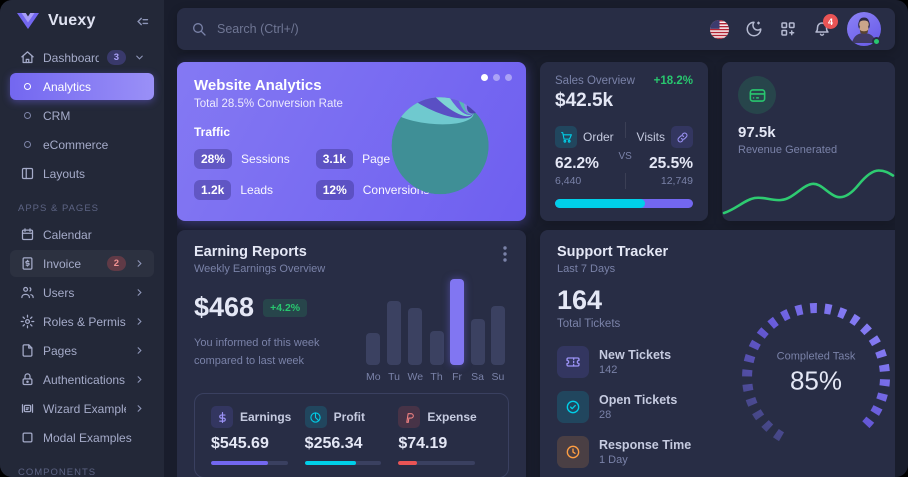 The height and width of the screenshot is (477, 908). Describe the element at coordinates (349, 417) in the screenshot. I see `stat-label: Profit` at that location.